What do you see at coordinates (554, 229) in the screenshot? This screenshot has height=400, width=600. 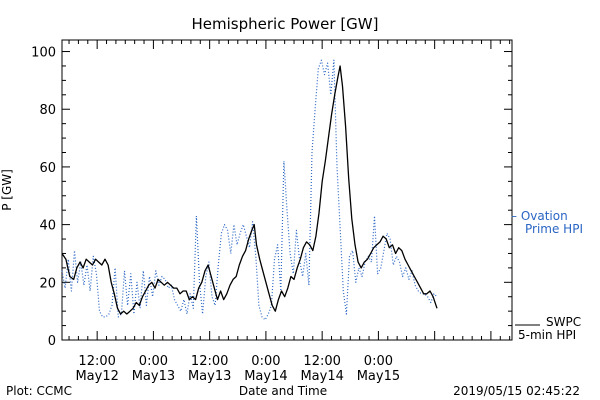 I see `legend-ovation-line2: Prime HPI` at bounding box center [554, 229].